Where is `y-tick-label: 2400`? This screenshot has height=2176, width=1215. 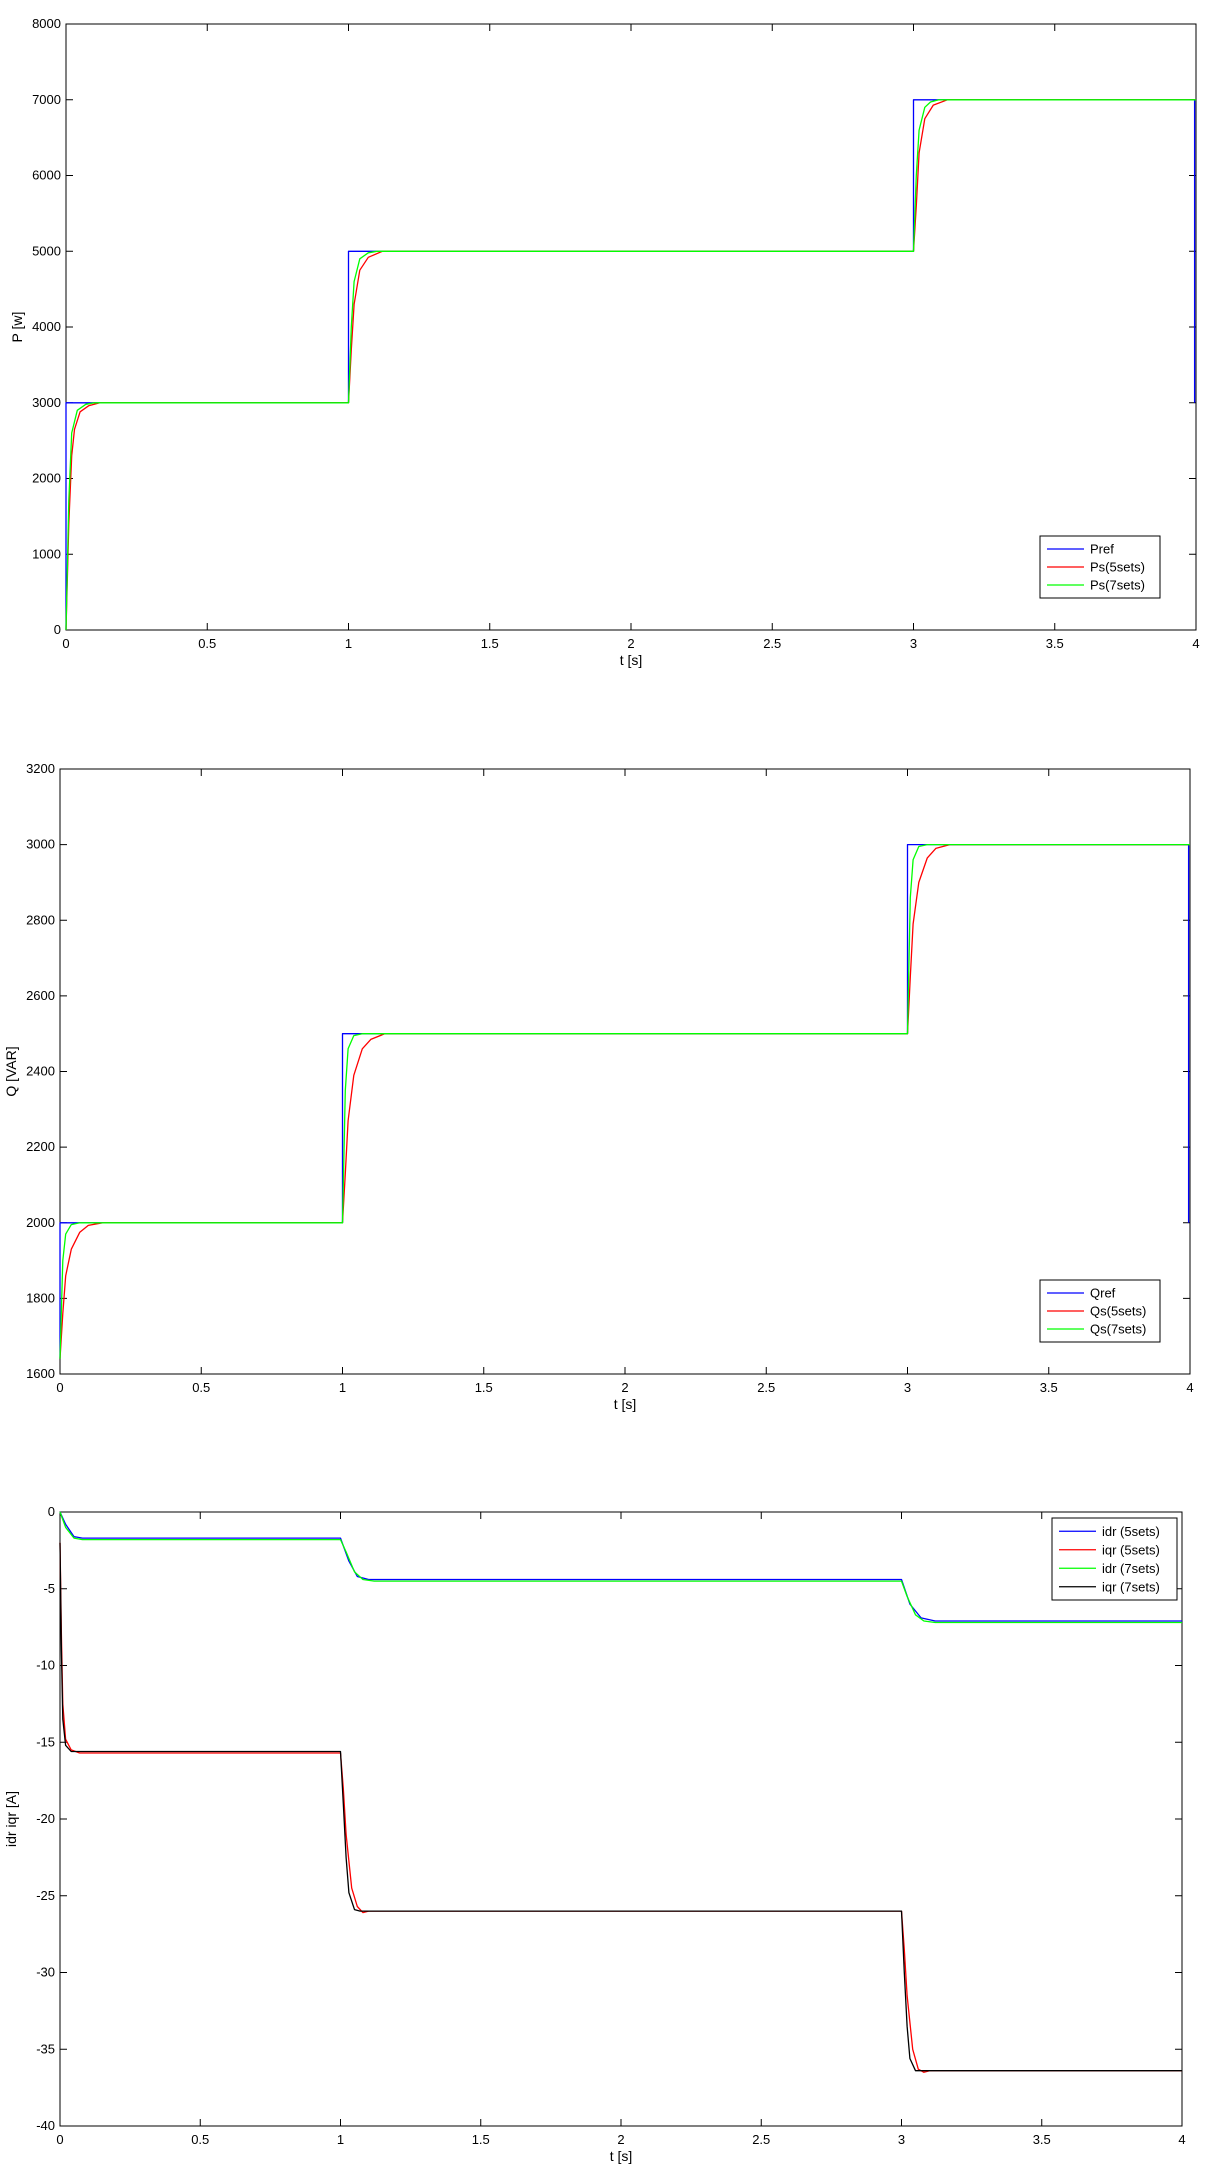
y-tick-label: 2400 is located at coordinates (40, 1071).